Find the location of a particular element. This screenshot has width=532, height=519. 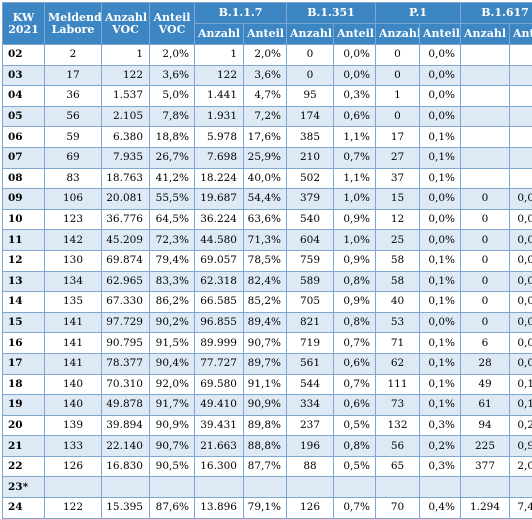

cell-labs: 69 is located at coordinates (73, 157).